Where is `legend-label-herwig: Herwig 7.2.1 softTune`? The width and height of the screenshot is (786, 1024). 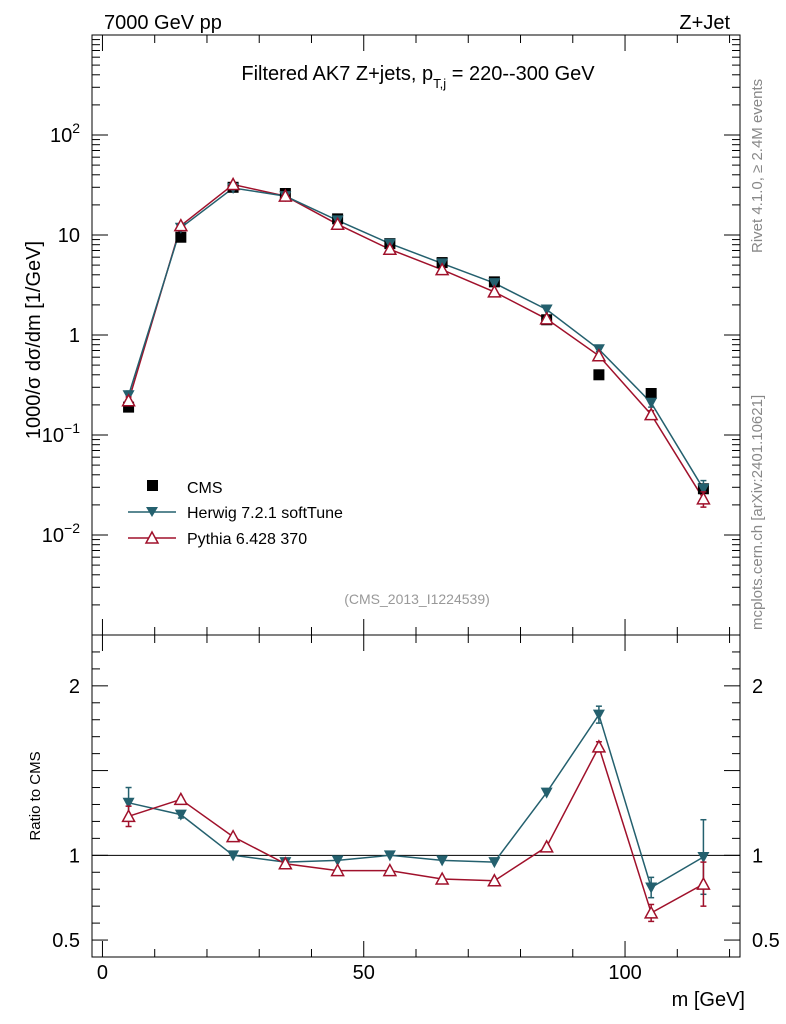
legend-label-herwig: Herwig 7.2.1 softTune is located at coordinates (265, 513).